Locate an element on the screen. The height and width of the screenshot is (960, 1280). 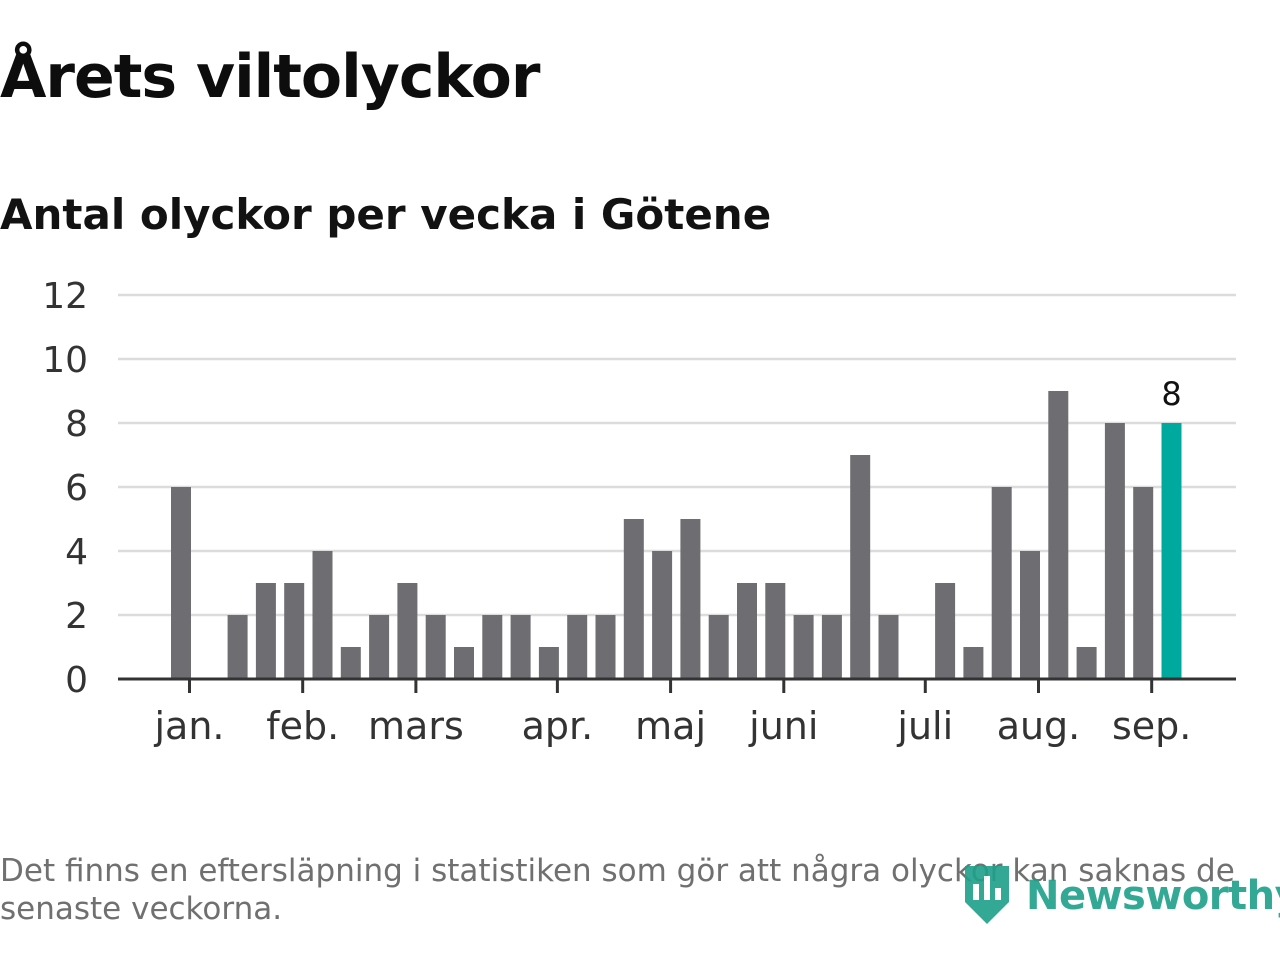
y-tick-label: 2 is located at coordinates (76, 616).